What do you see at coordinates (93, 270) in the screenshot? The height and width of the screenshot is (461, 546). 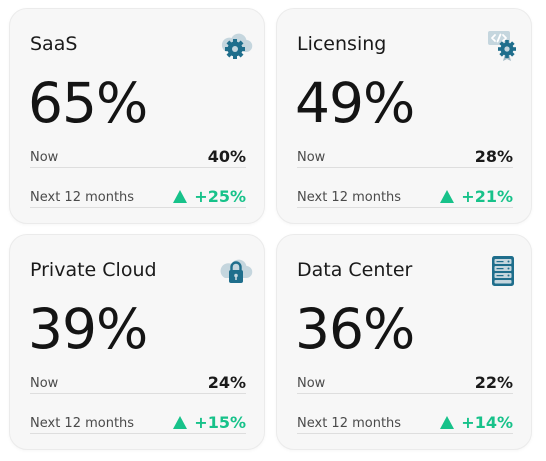 I see `card-title: Private Cloud` at bounding box center [93, 270].